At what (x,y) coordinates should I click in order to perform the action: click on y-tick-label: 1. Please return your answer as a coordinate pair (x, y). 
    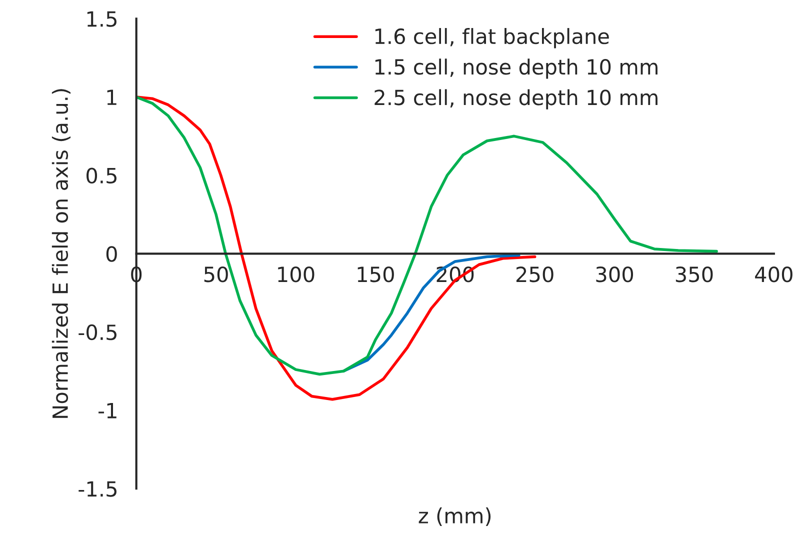
    Looking at the image, I should click on (111, 97).